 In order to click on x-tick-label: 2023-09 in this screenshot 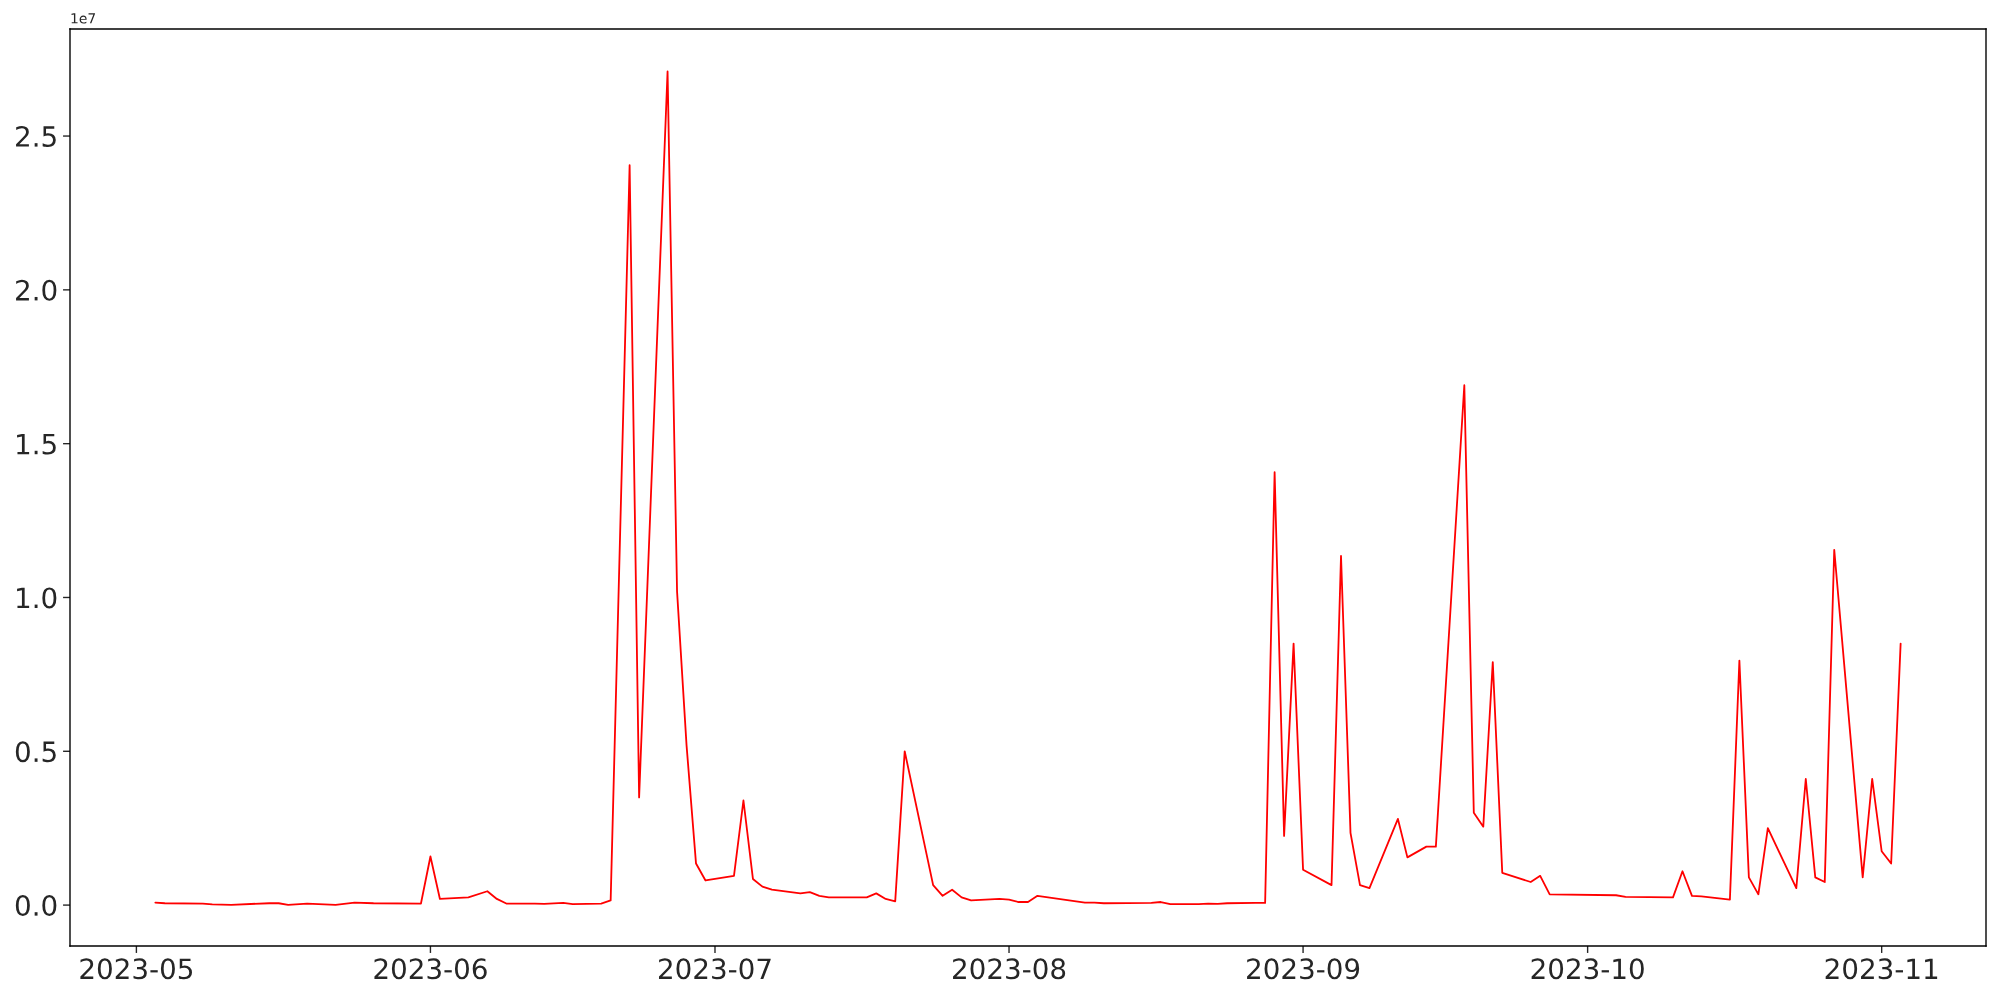, I will do `click(1303, 969)`.